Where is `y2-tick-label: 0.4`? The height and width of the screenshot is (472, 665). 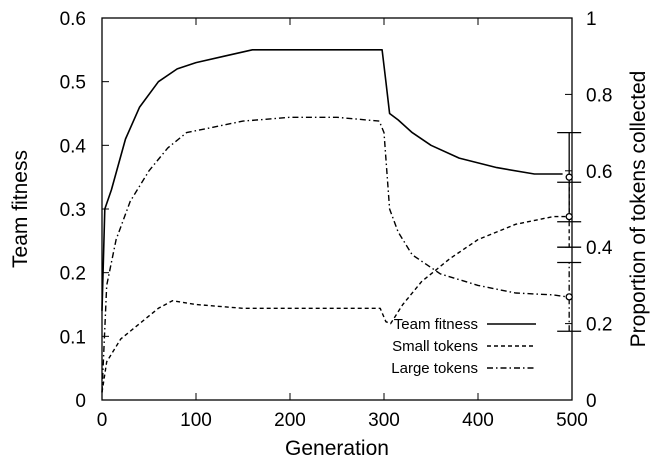 y2-tick-label: 0.4 is located at coordinates (599, 248).